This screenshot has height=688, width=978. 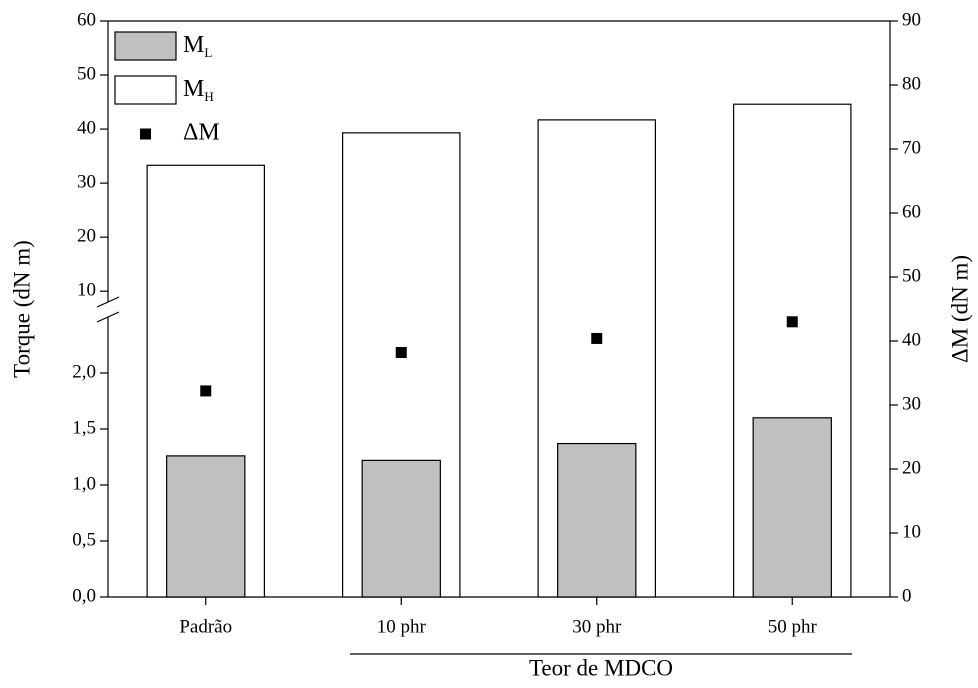 I want to click on legend-marker, so click(x=145, y=134).